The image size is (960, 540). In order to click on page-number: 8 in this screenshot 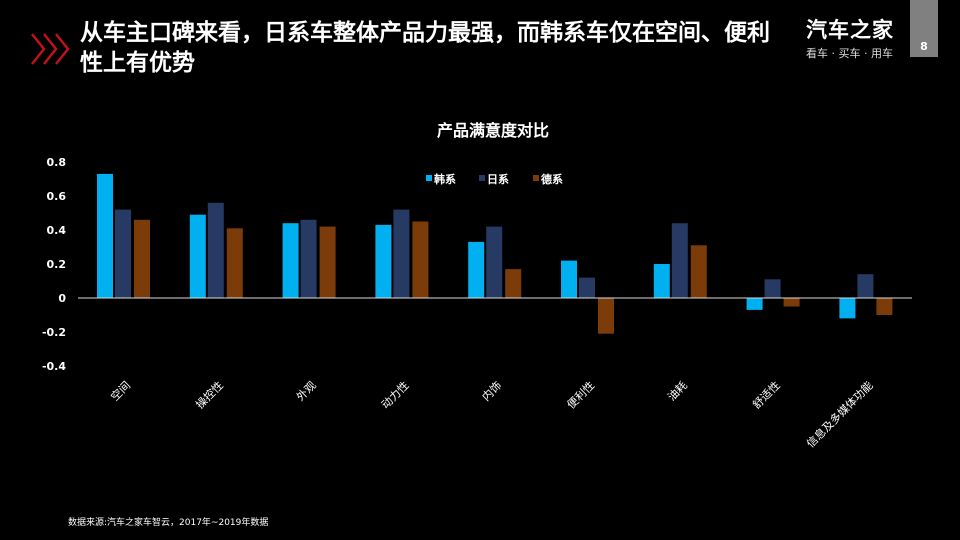, I will do `click(924, 46)`.